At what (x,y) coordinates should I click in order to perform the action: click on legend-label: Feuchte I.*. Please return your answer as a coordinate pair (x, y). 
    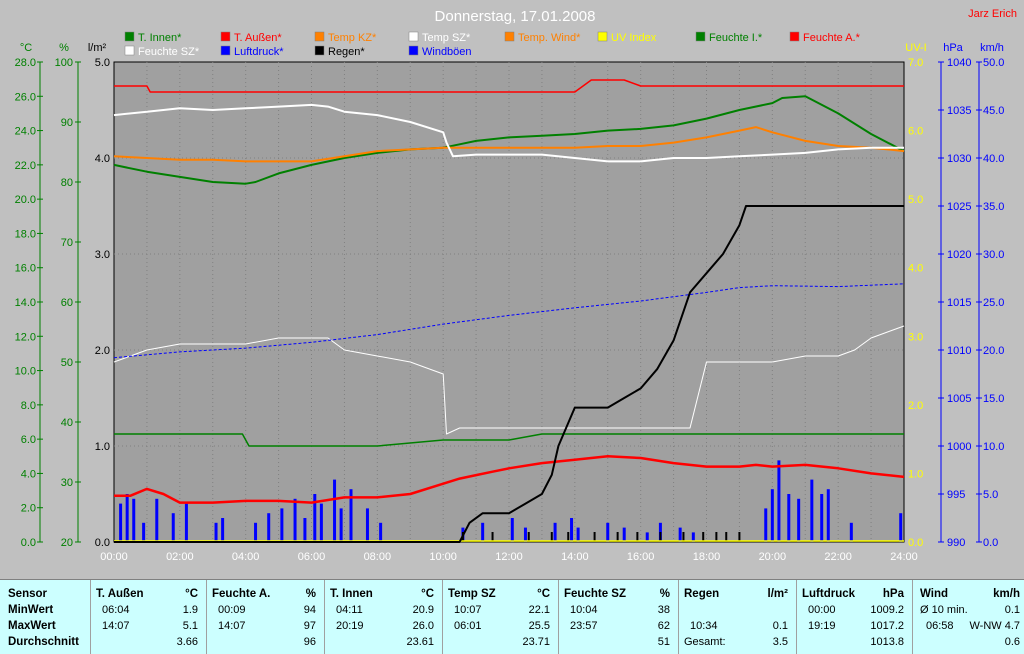
    Looking at the image, I should click on (736, 38).